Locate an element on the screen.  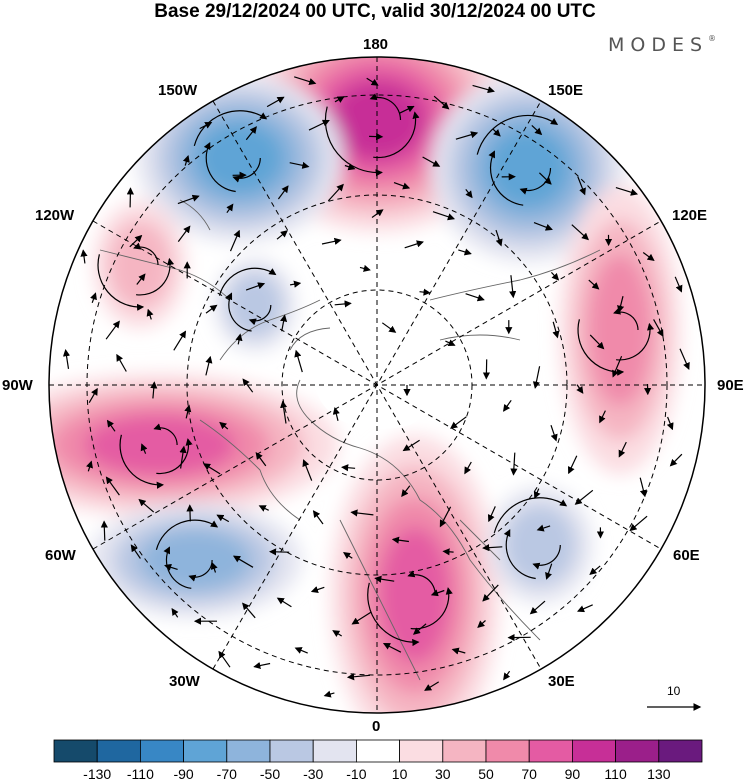
lon-60e-label: 60E is located at coordinates (686, 555).